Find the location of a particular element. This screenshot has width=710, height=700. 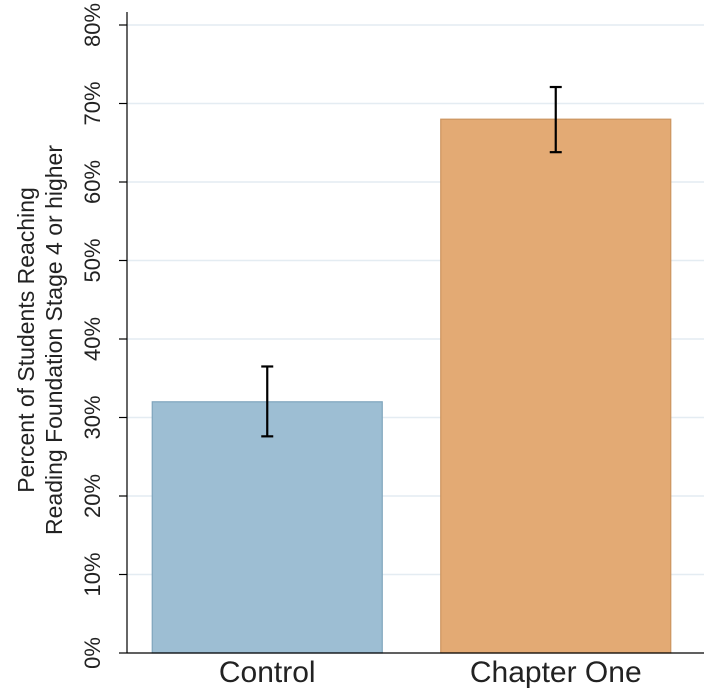

y-tick-label: 10% is located at coordinates (92, 574).